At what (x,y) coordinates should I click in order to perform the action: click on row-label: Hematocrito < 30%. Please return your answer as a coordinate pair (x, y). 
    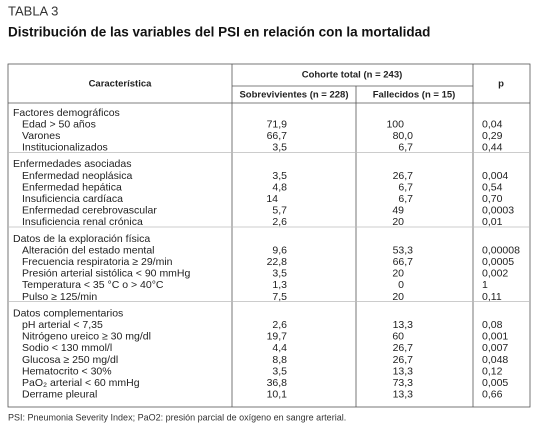
    Looking at the image, I should click on (67, 371).